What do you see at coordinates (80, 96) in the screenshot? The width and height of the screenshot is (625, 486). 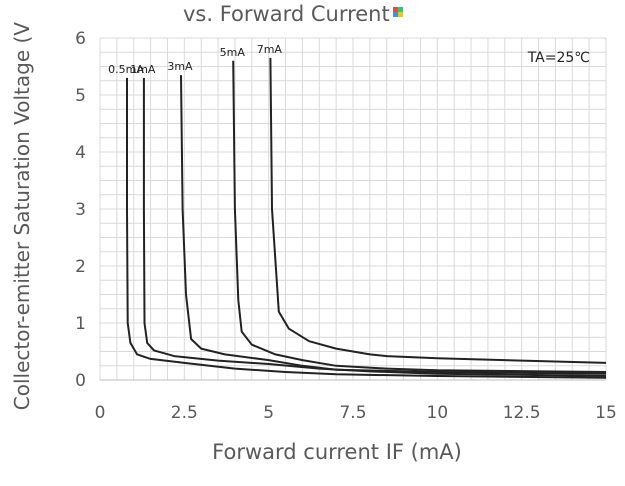 I see `y-tick-label: 5` at bounding box center [80, 96].